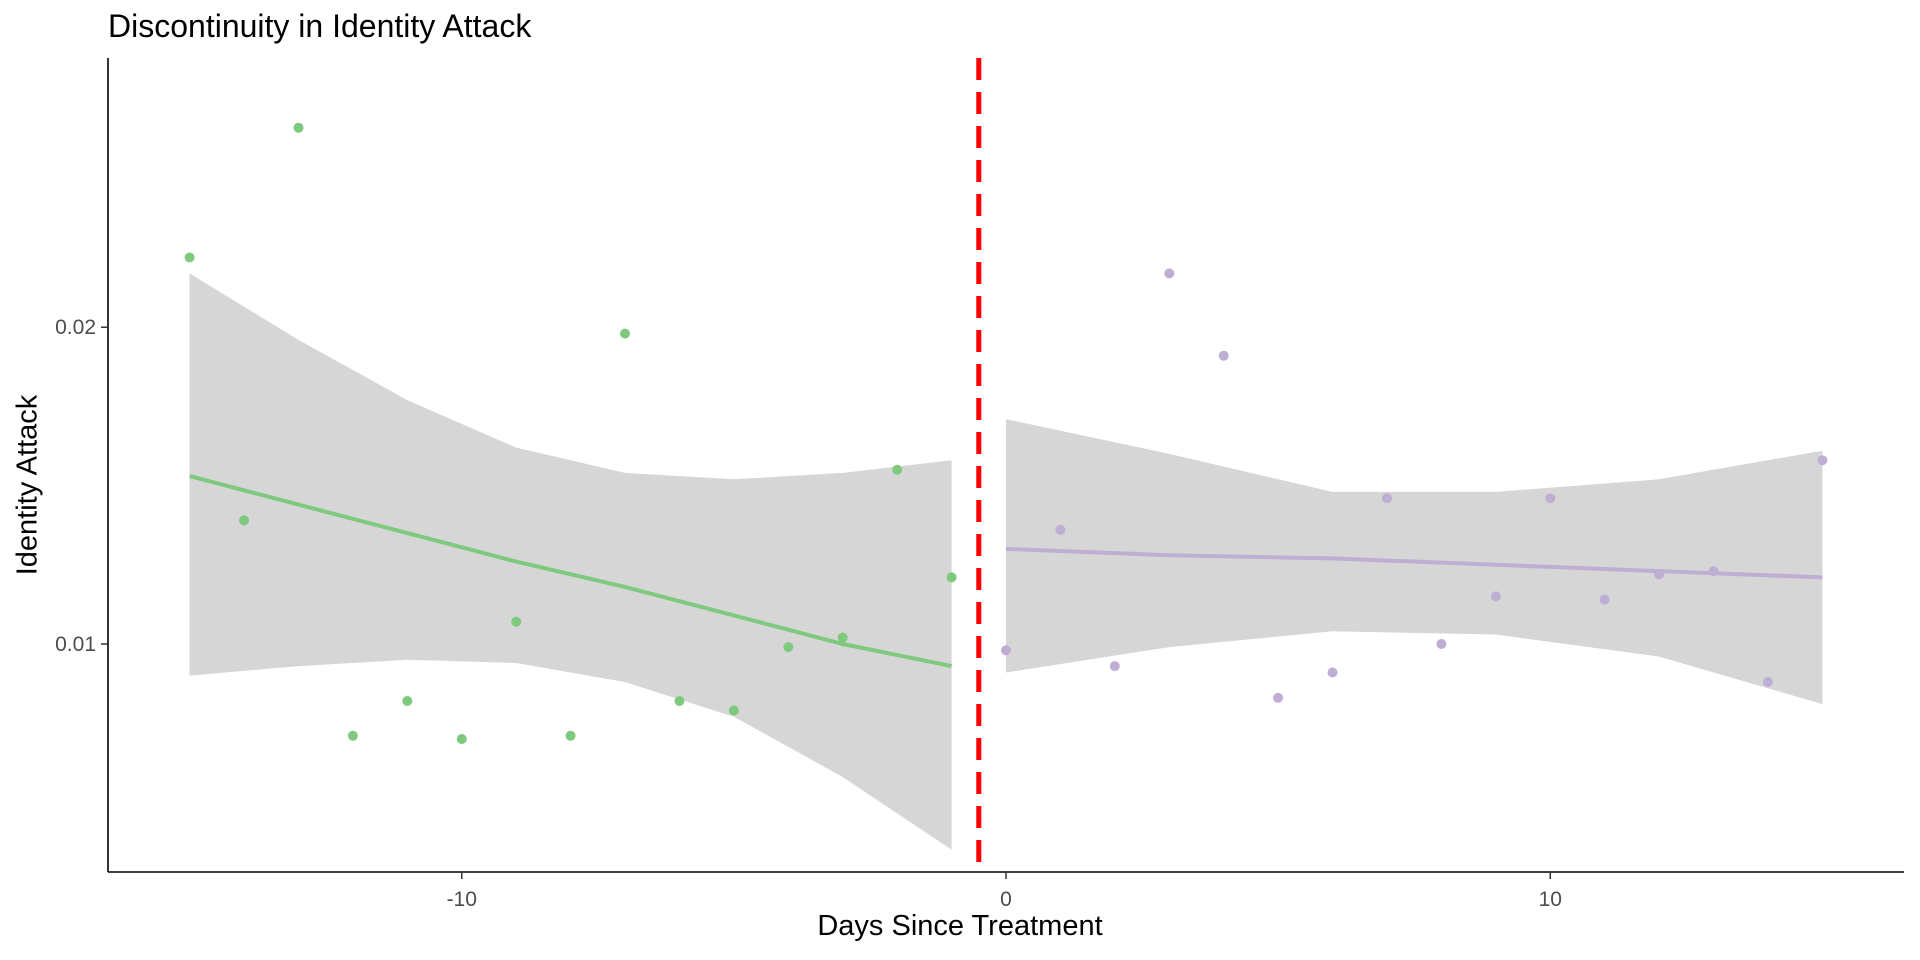 The width and height of the screenshot is (1920, 960). I want to click on x-tick-label: -10, so click(462, 899).